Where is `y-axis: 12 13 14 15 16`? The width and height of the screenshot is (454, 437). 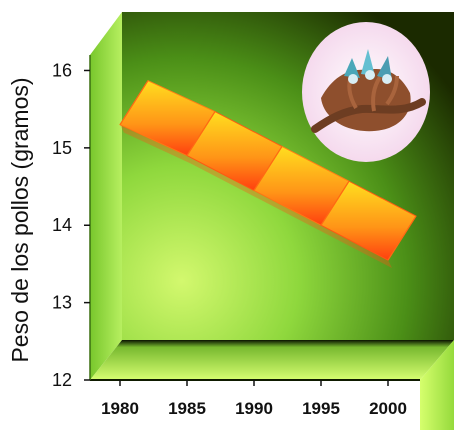
y-axis: 12 13 14 15 16 is located at coordinates (71, 225).